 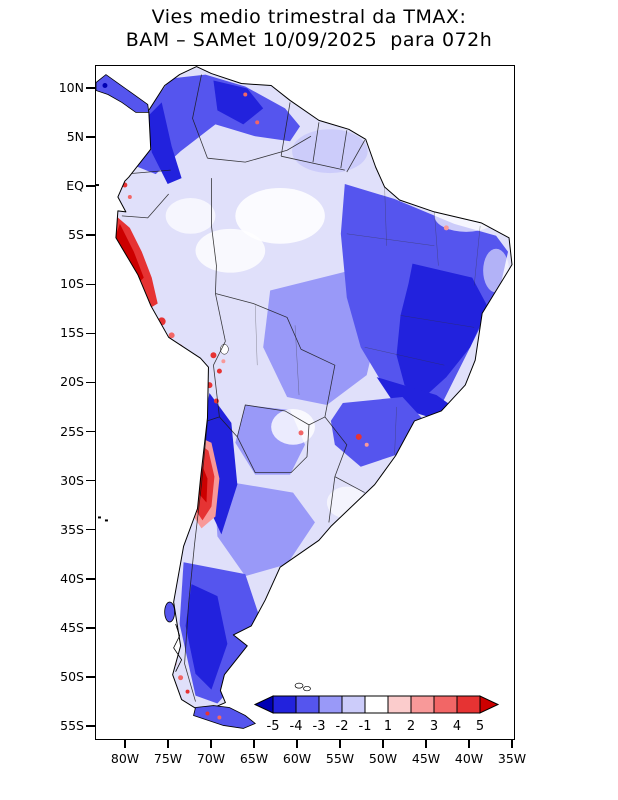 What do you see at coordinates (342, 726) in the screenshot?
I see `colorbar-label: -2` at bounding box center [342, 726].